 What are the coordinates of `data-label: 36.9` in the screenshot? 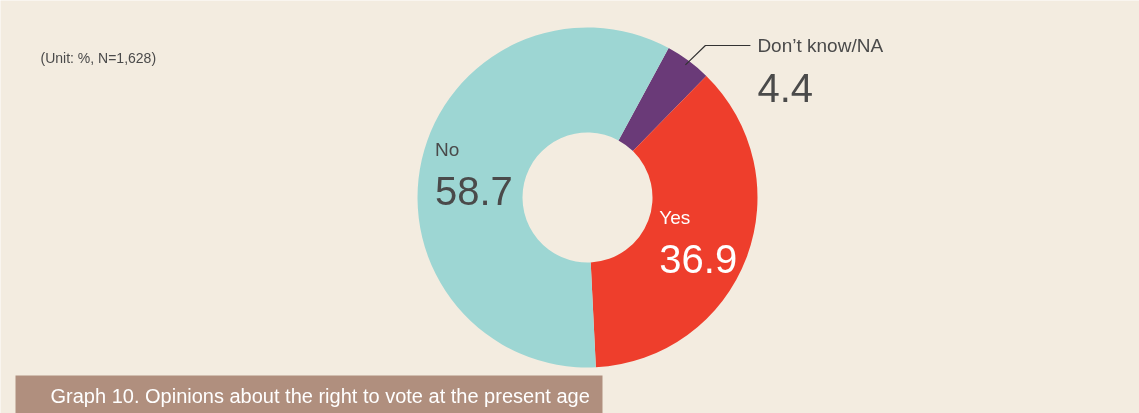 It's located at (698, 259).